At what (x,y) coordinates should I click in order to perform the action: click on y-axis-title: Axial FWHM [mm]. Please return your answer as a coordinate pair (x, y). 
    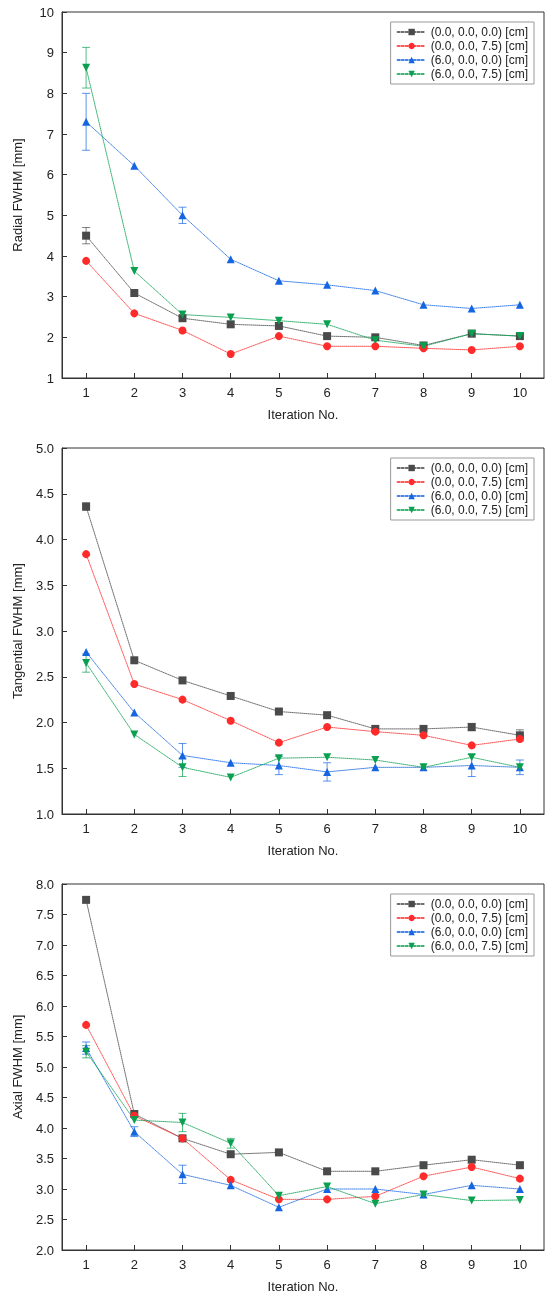
    Looking at the image, I should click on (17, 1067).